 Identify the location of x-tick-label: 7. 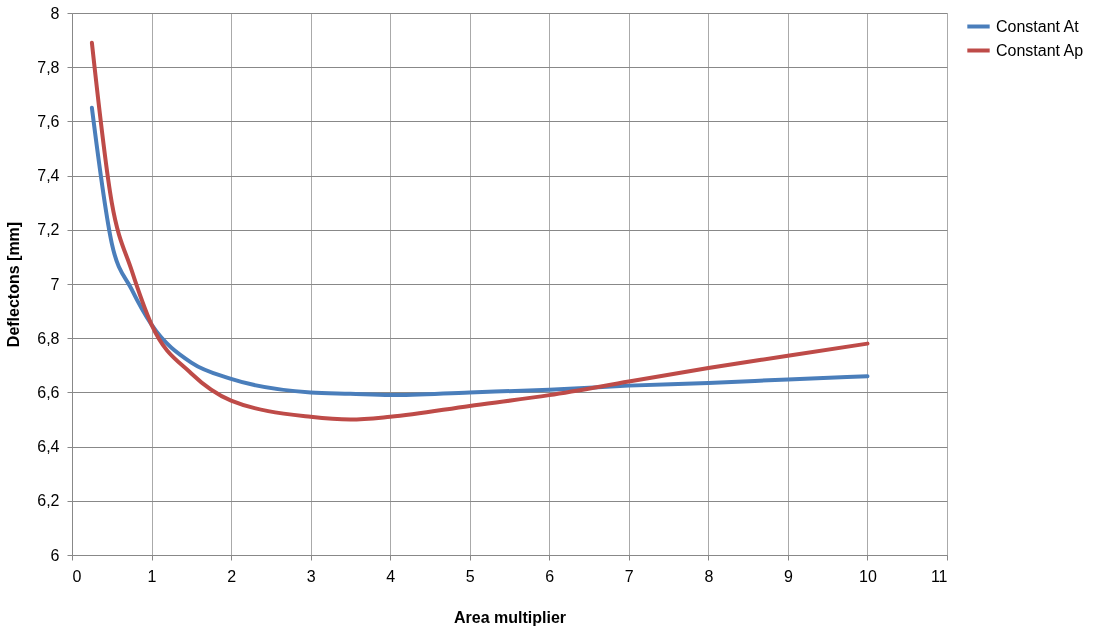
(629, 576).